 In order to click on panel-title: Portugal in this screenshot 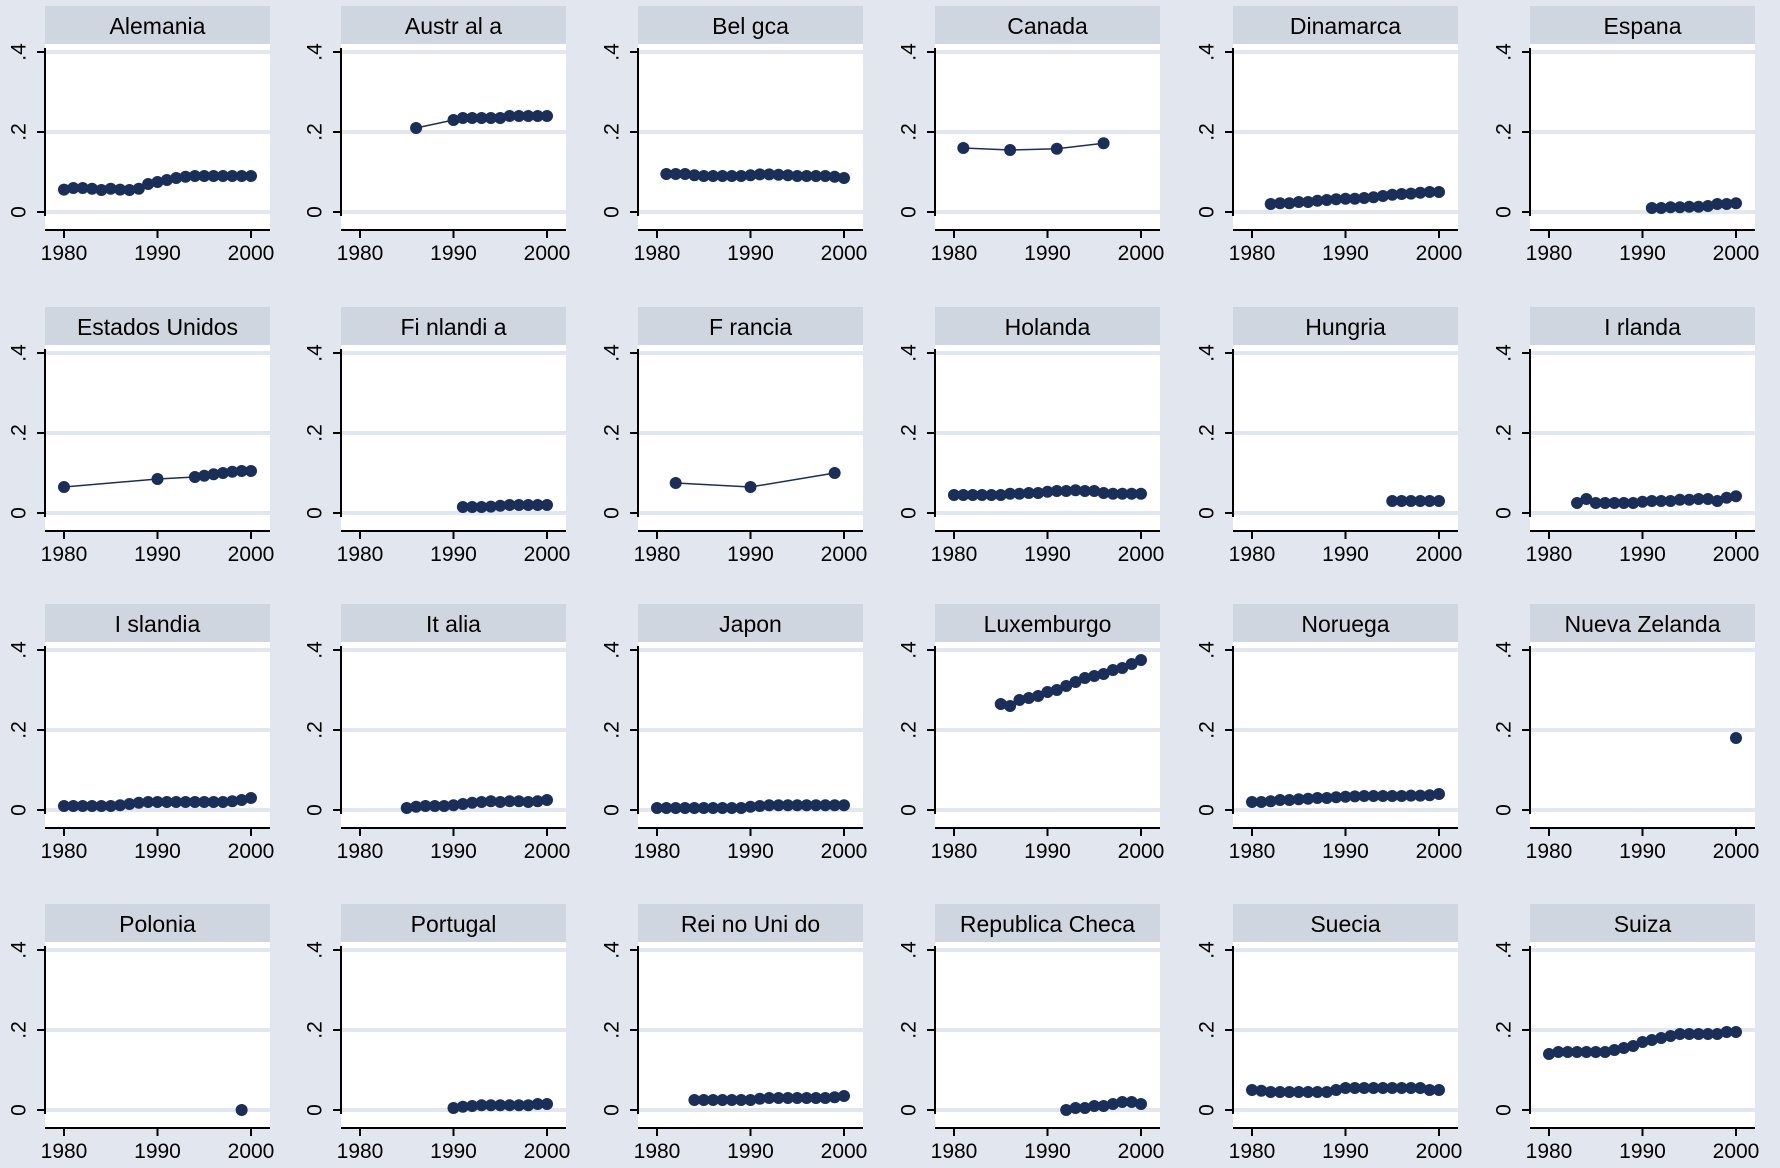, I will do `click(454, 924)`.